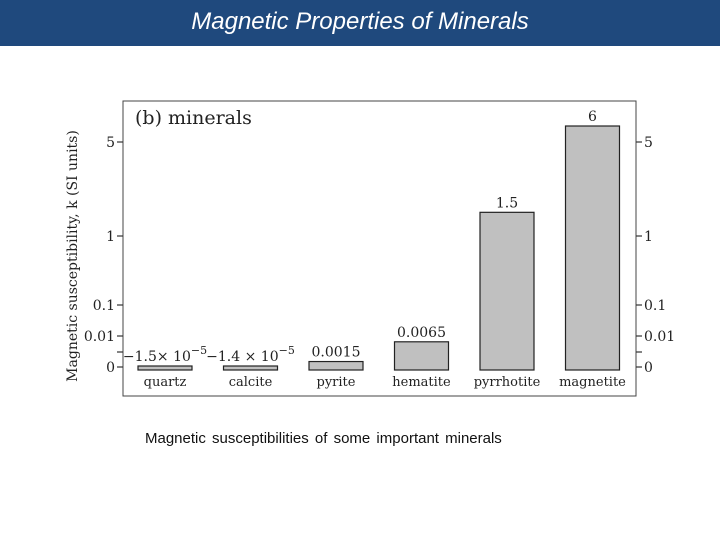 Image resolution: width=720 pixels, height=540 pixels. What do you see at coordinates (165, 382) in the screenshot?
I see `category-label-quartz: quartz` at bounding box center [165, 382].